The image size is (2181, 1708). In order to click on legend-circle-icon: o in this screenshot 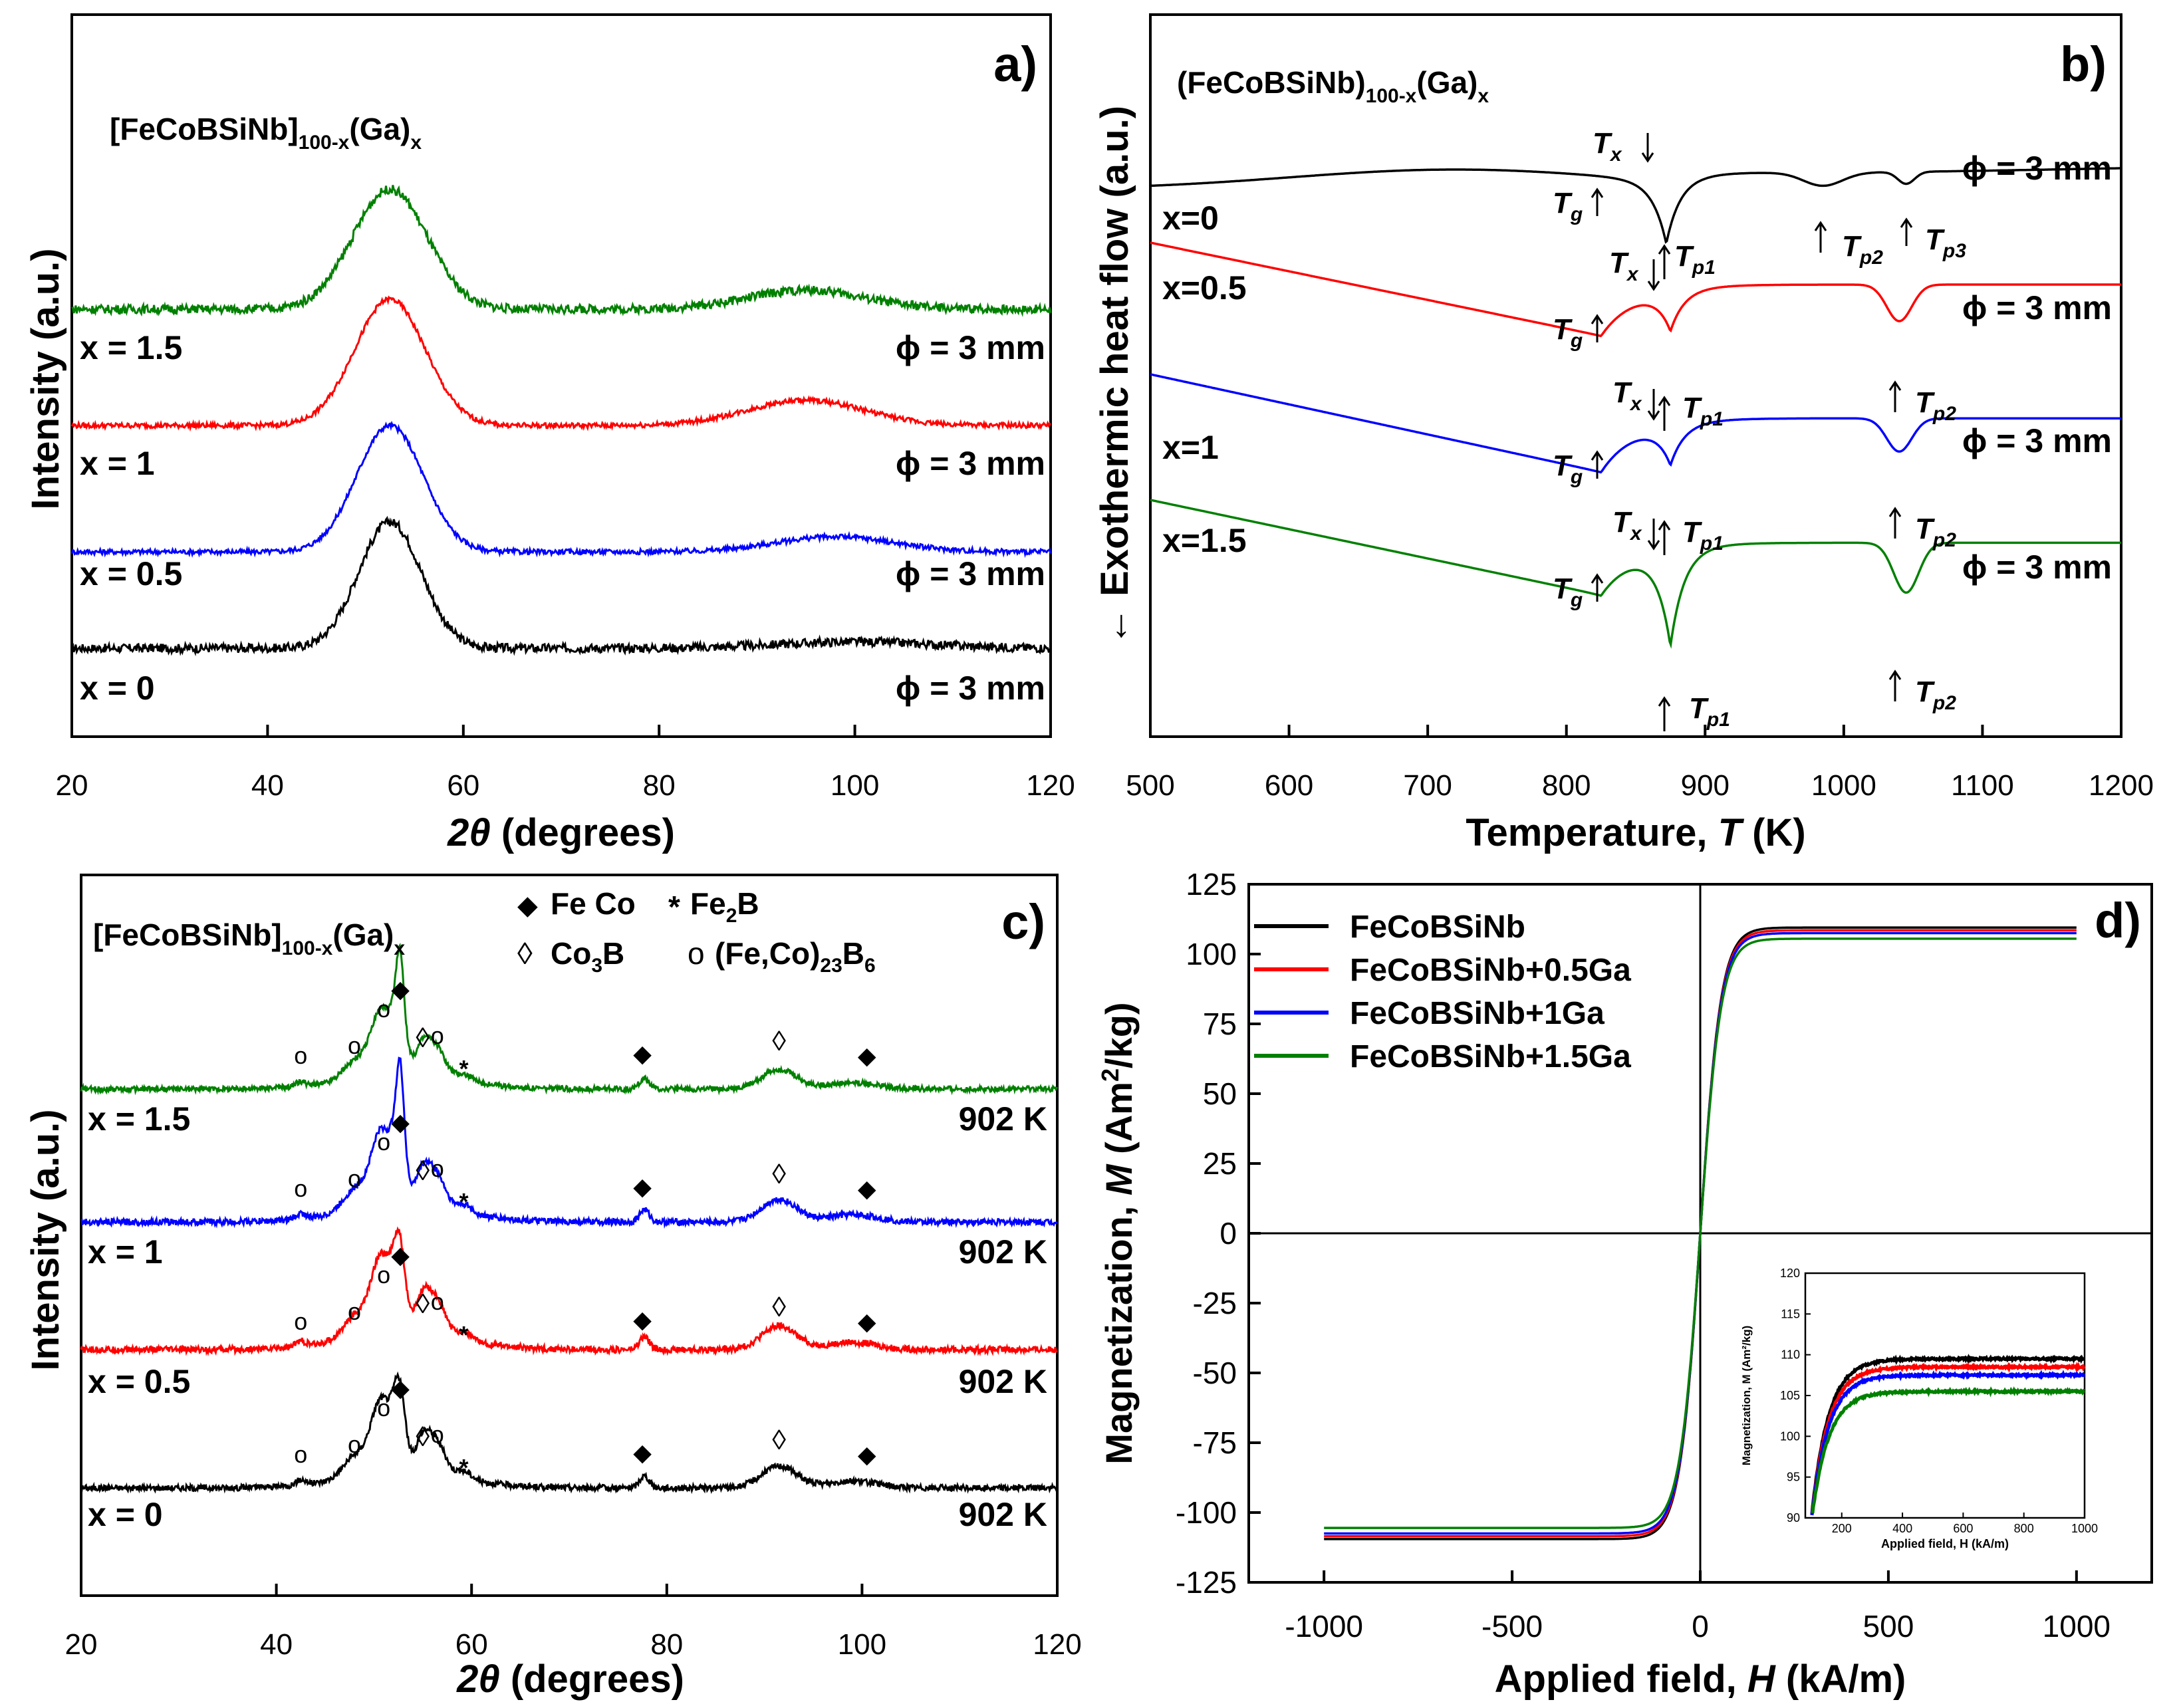, I will do `click(696, 953)`.